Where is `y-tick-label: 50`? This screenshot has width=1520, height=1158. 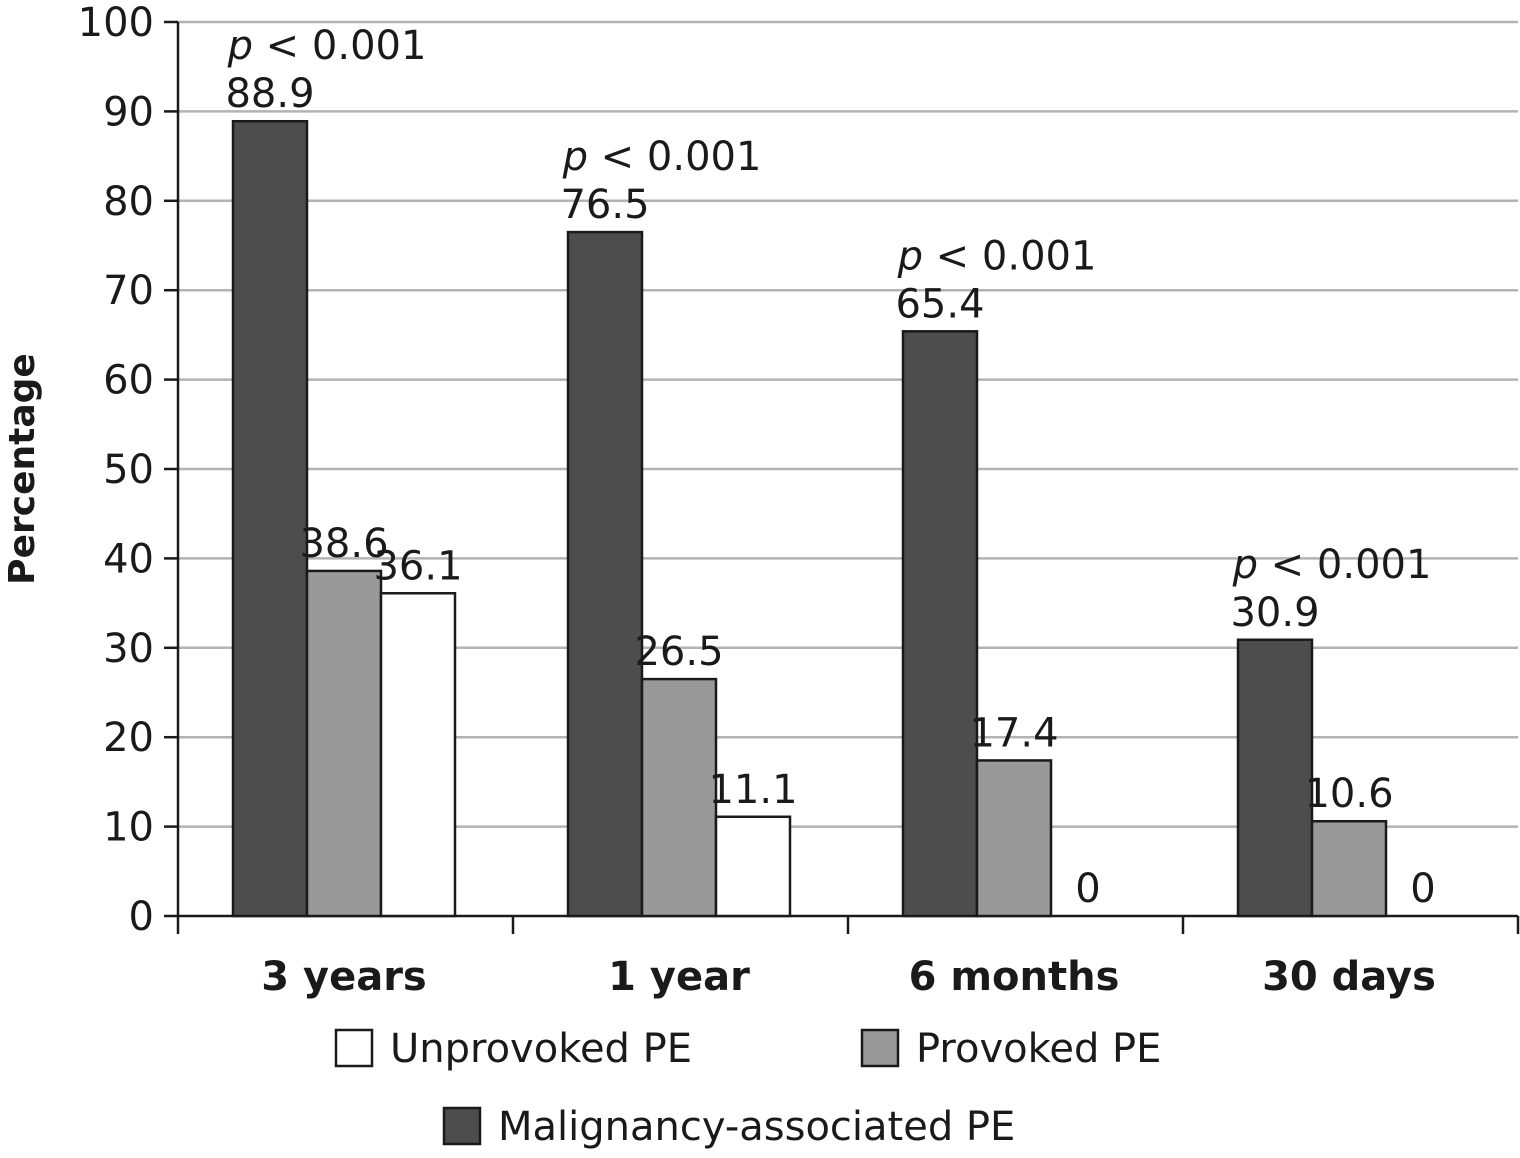
y-tick-label: 50 is located at coordinates (128, 470).